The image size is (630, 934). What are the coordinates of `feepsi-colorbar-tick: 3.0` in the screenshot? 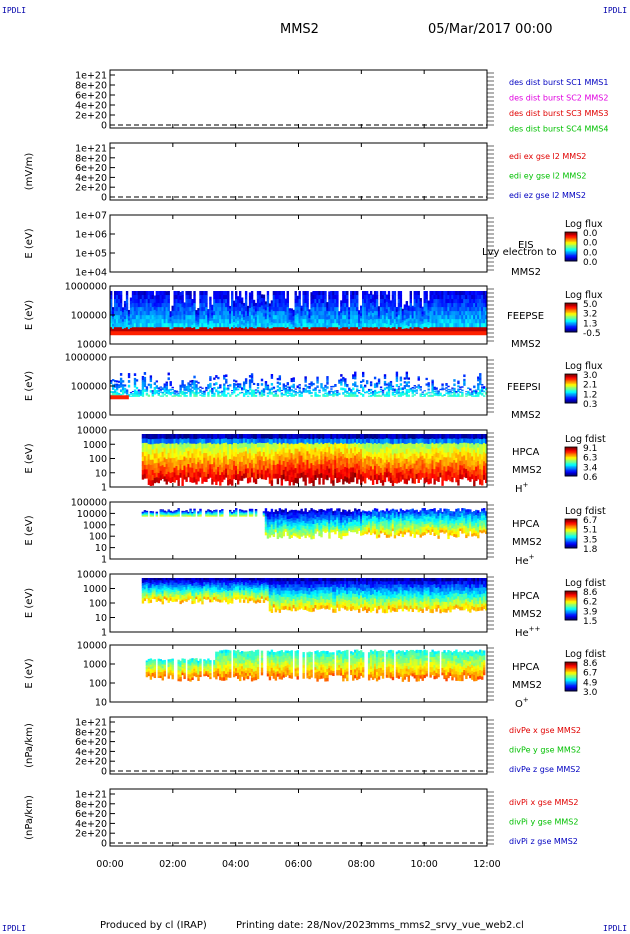 It's located at (590, 376).